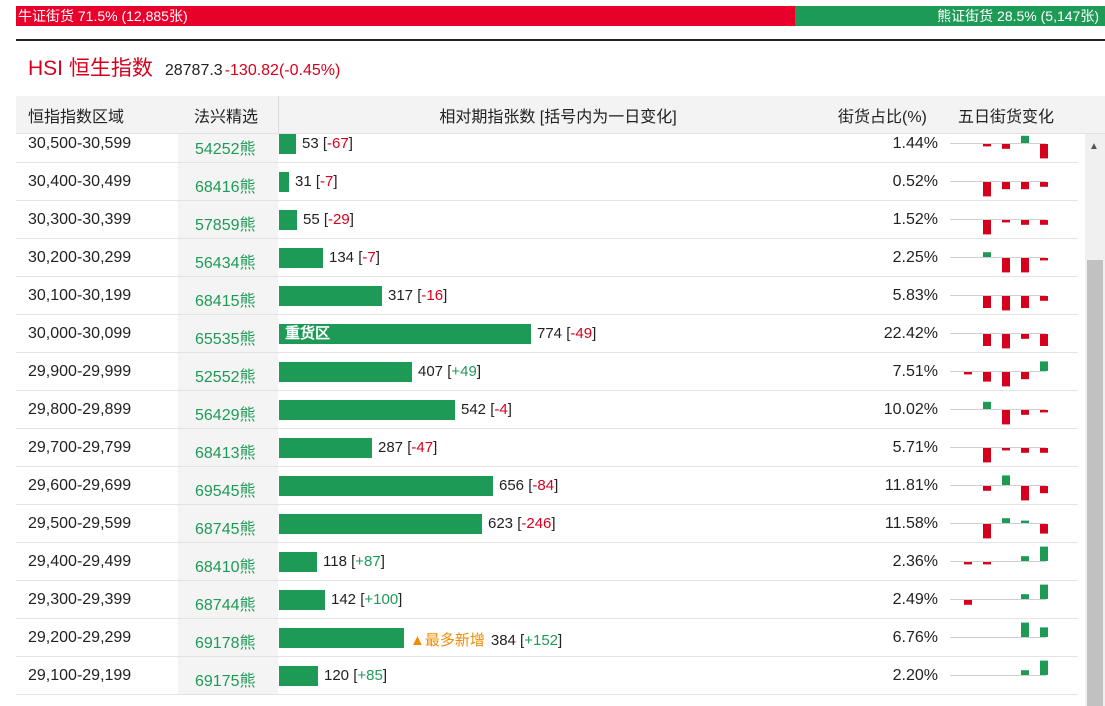  What do you see at coordinates (80, 523) in the screenshot?
I see `index-range: 29,500-29,599` at bounding box center [80, 523].